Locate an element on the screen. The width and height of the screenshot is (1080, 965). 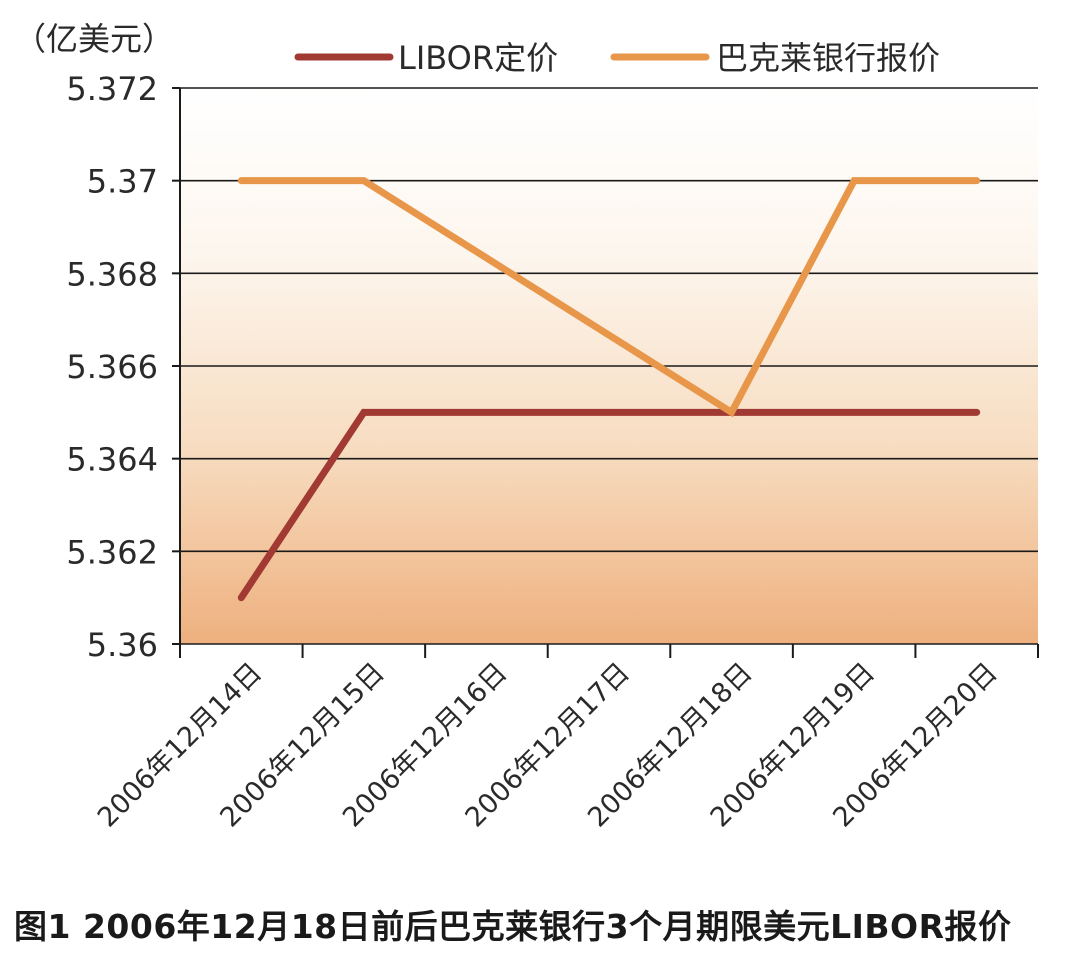
y-tick-label: 5.364 is located at coordinates (112, 460).